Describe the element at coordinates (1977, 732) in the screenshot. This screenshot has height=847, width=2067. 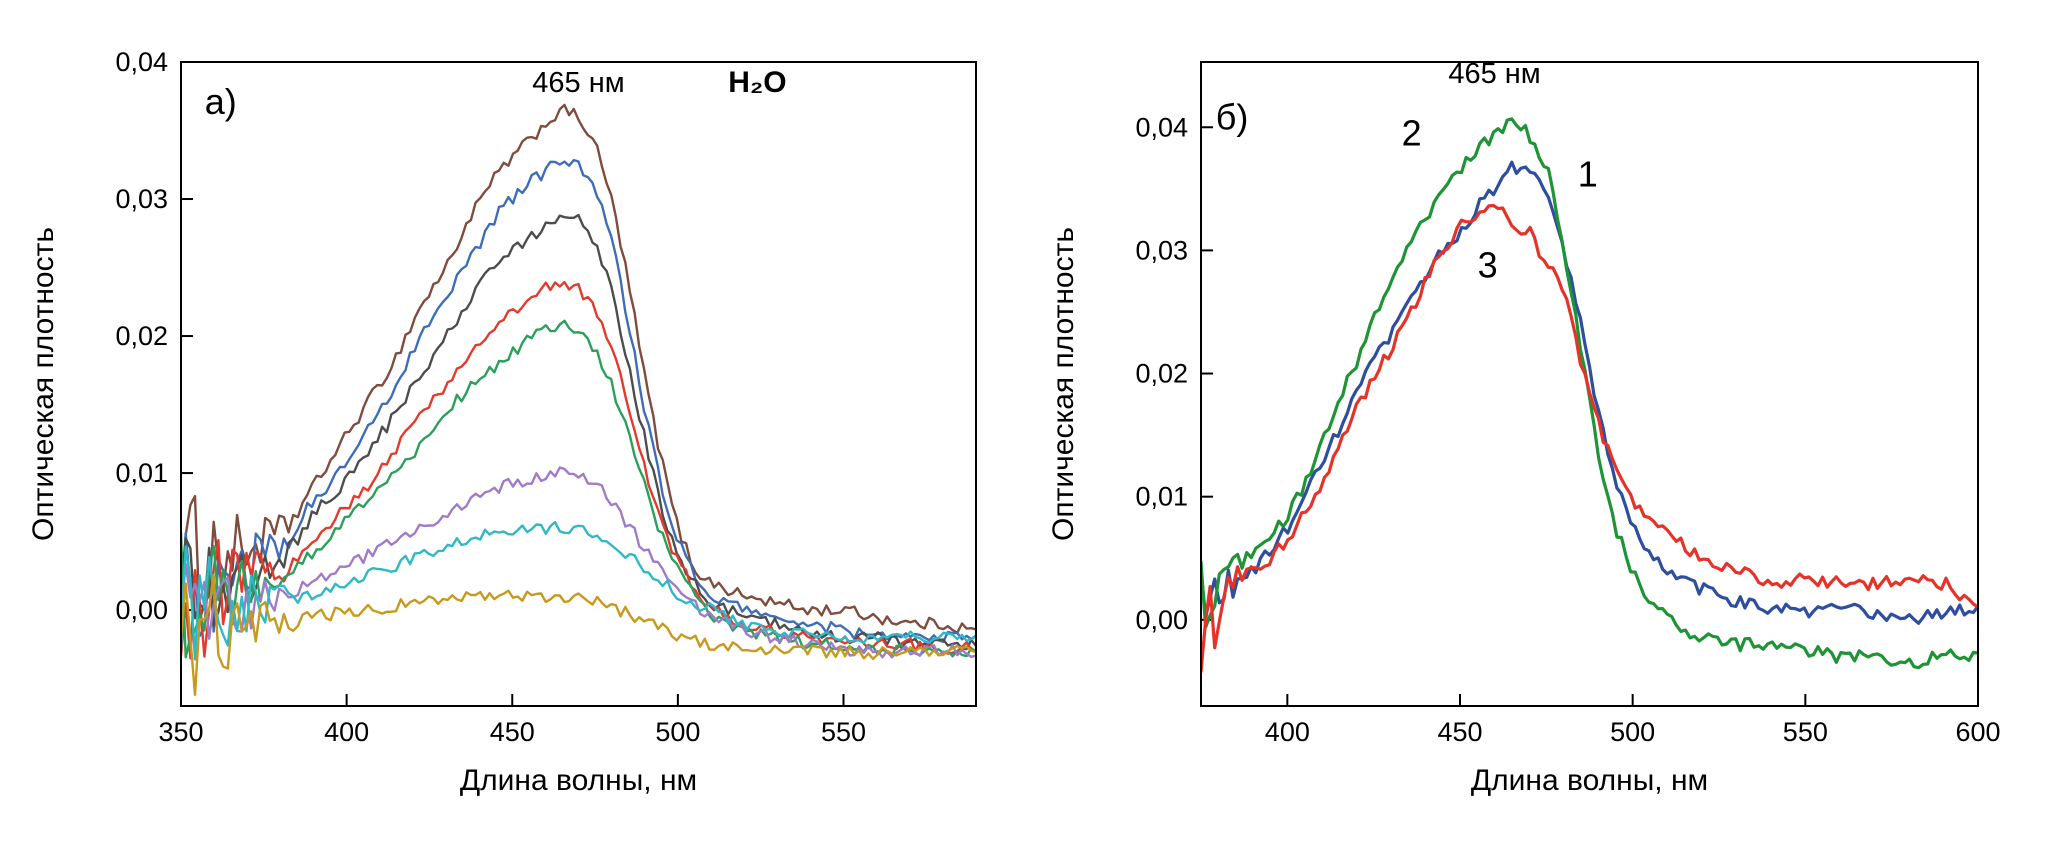
I see `x-tick-label: 600` at that location.